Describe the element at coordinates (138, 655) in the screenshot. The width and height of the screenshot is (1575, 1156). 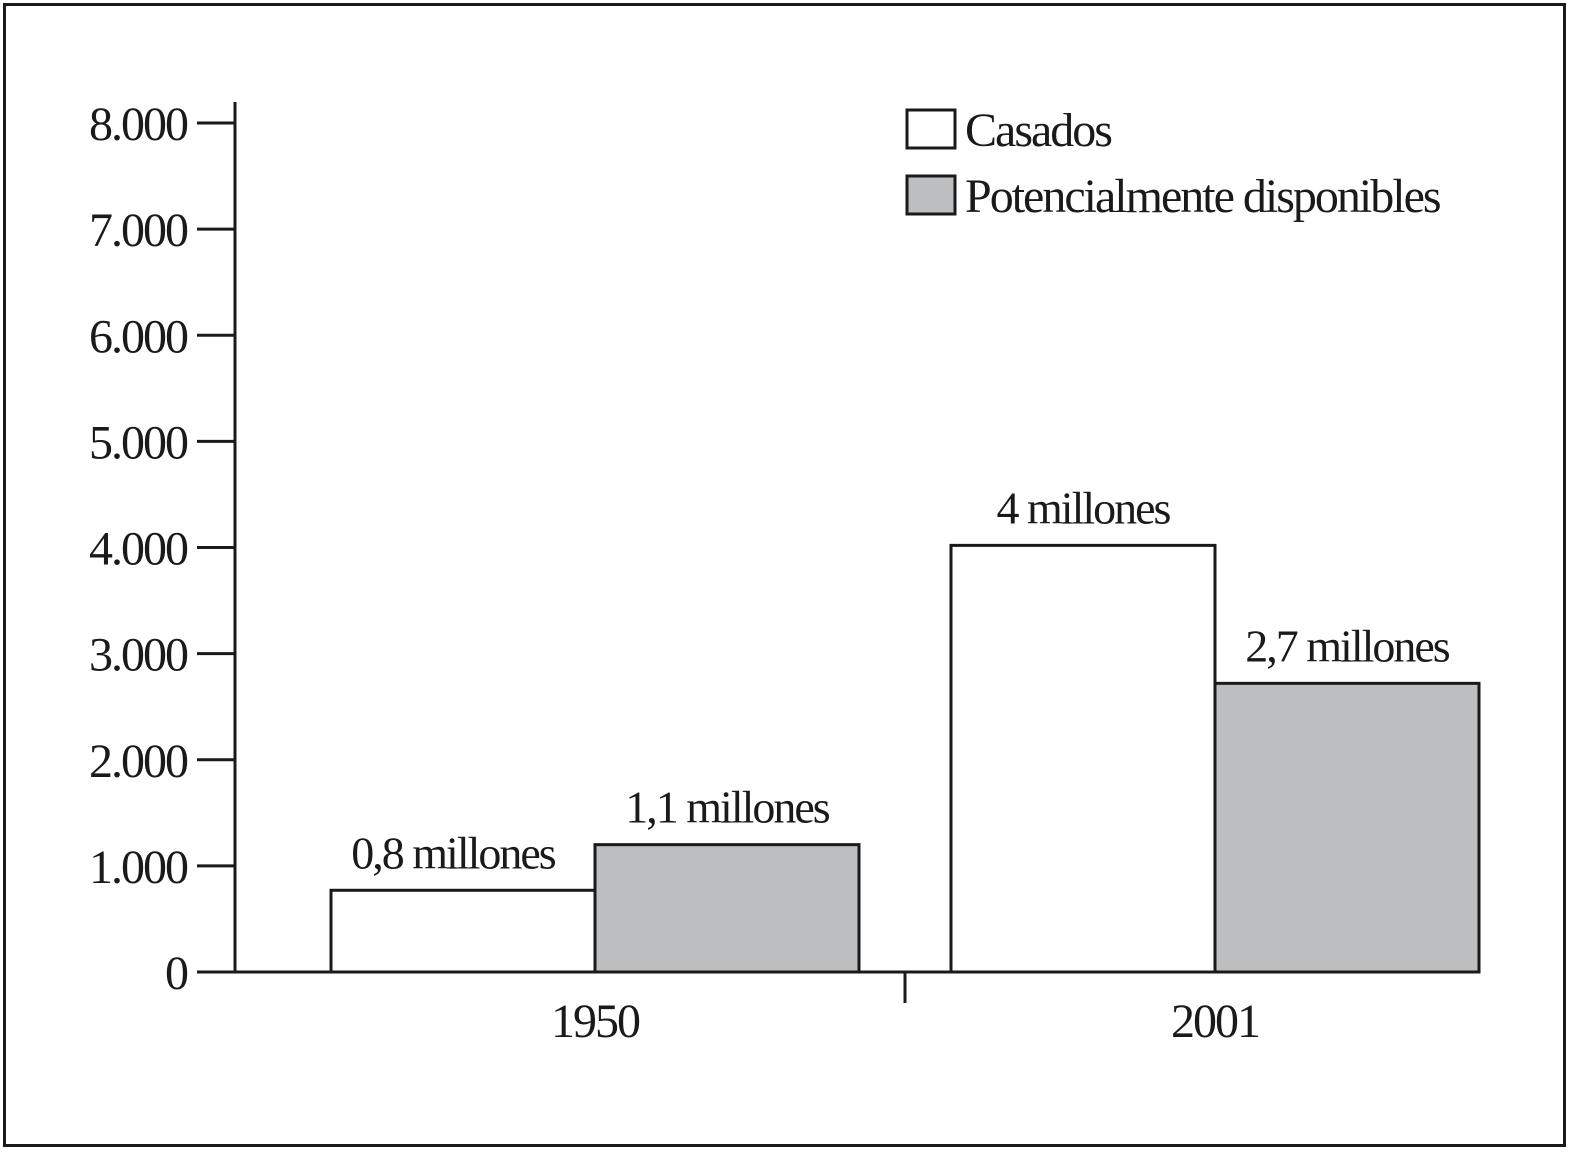
I see `y-tick-label: 3.000` at that location.